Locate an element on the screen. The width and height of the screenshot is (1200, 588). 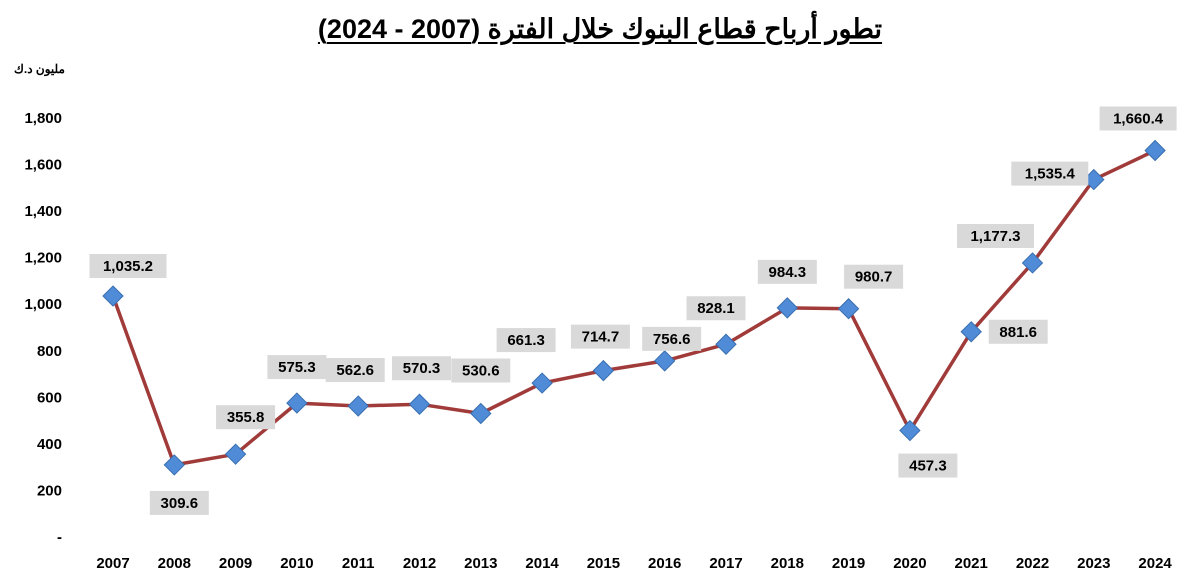
svg-text: 828.1 is located at coordinates (716, 308).